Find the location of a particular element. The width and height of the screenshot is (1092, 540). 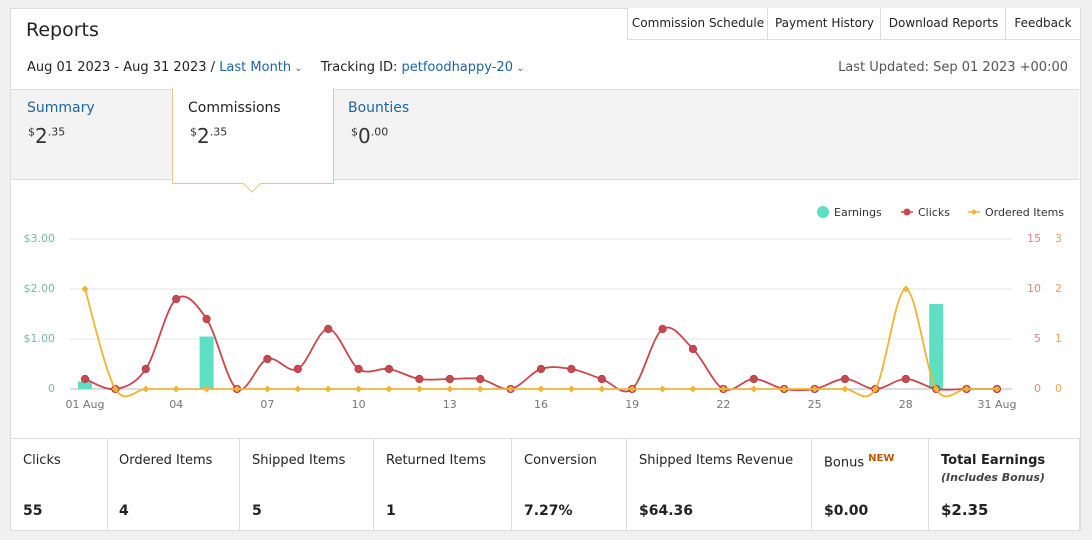

tab-amount: $0.00 is located at coordinates (370, 136).